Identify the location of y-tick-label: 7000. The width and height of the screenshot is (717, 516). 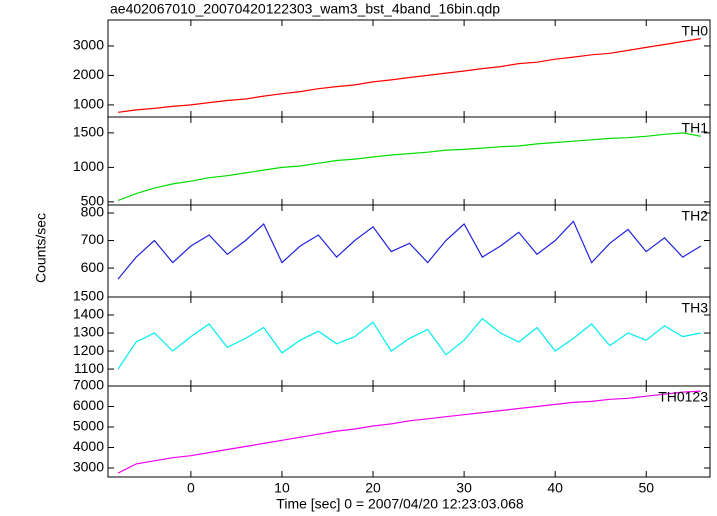
(88, 385).